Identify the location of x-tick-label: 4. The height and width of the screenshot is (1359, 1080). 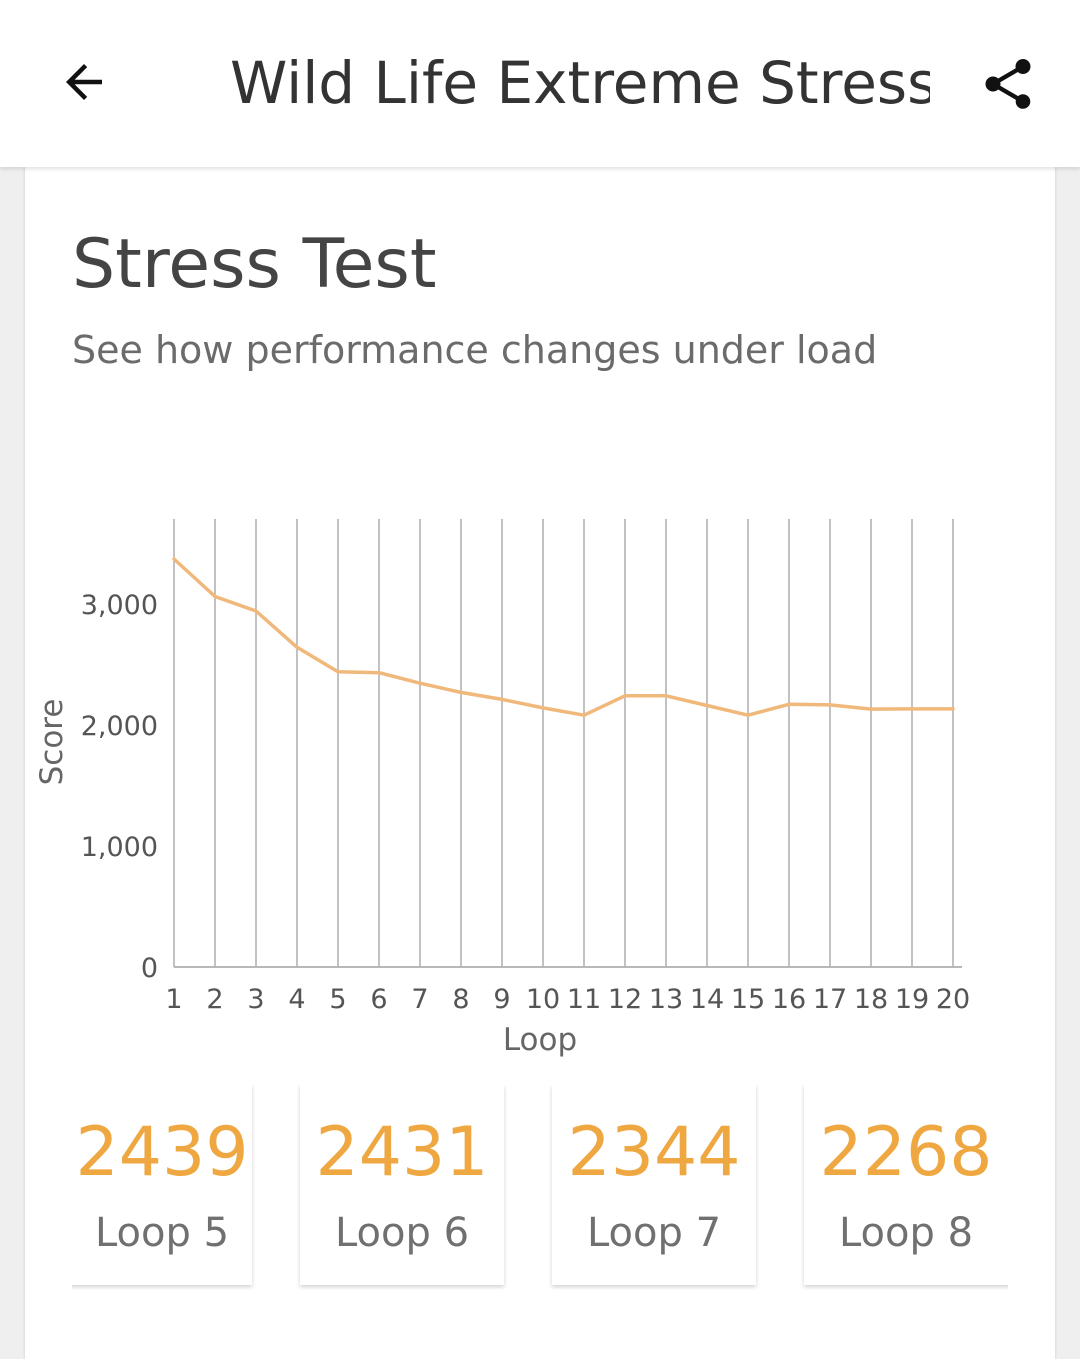
(296, 999).